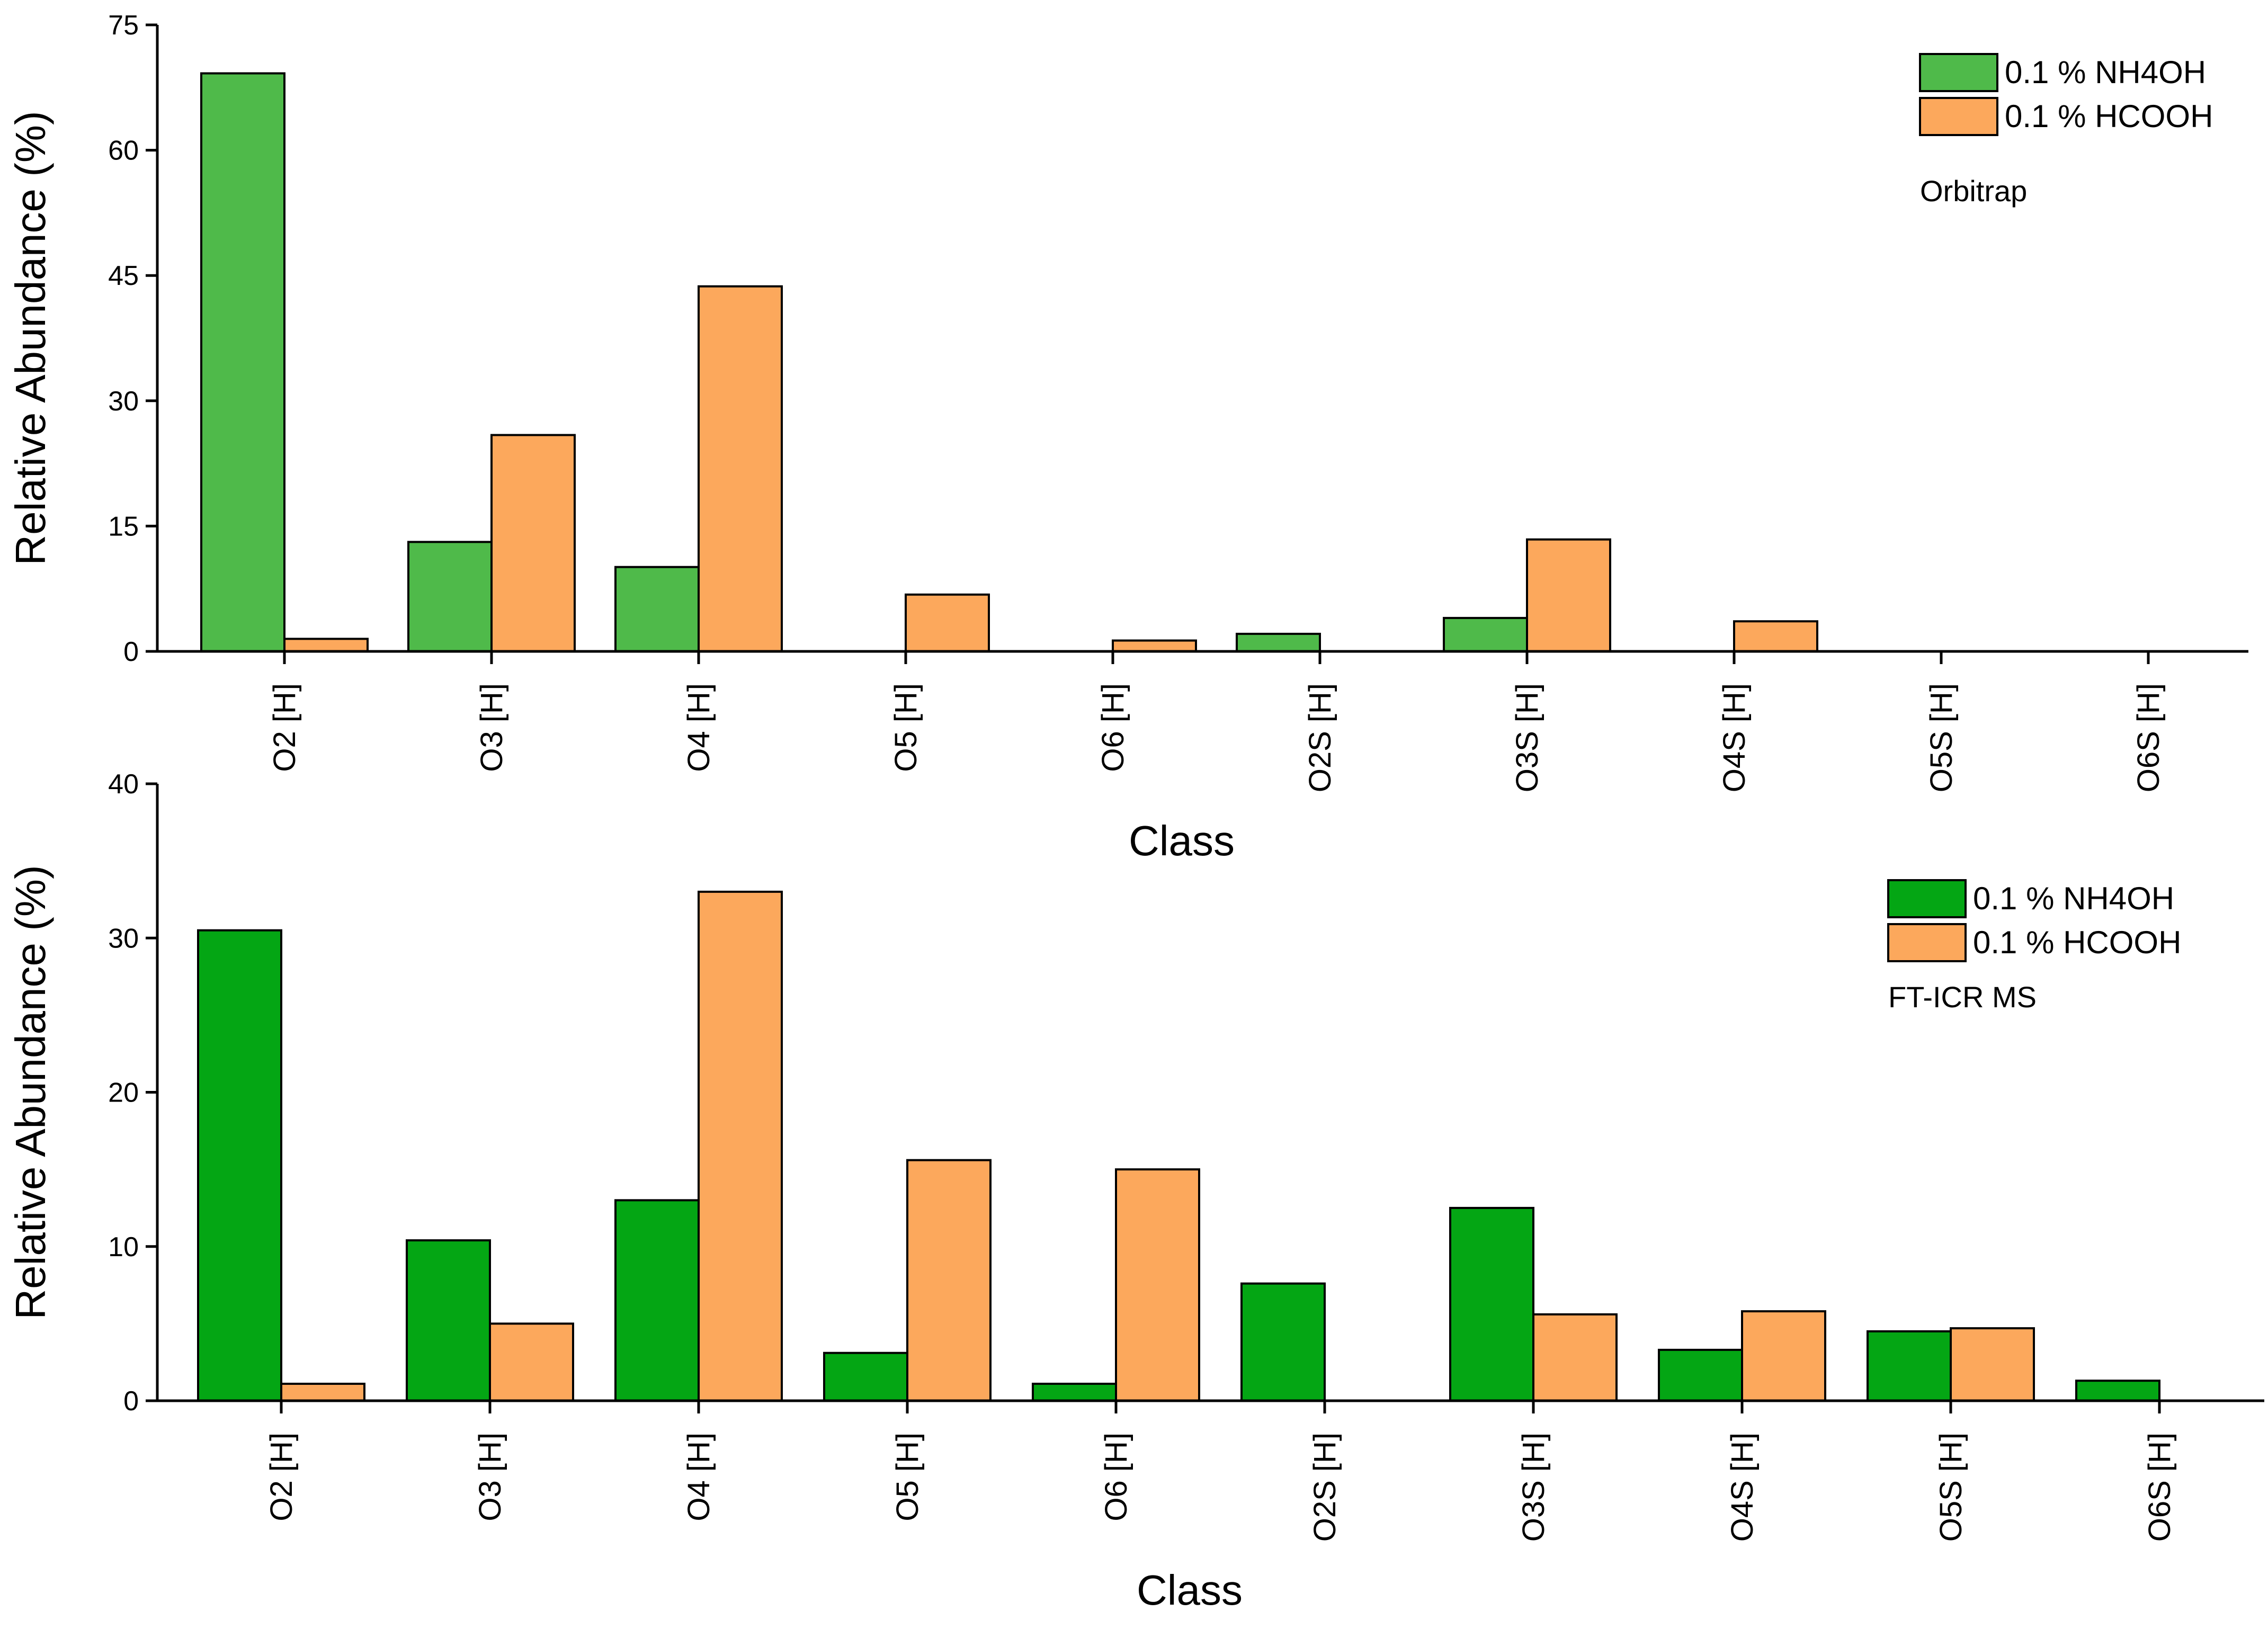 Image resolution: width=2268 pixels, height=1638 pixels. Describe the element at coordinates (123, 526) in the screenshot. I see `y-tick-label: 15` at that location.